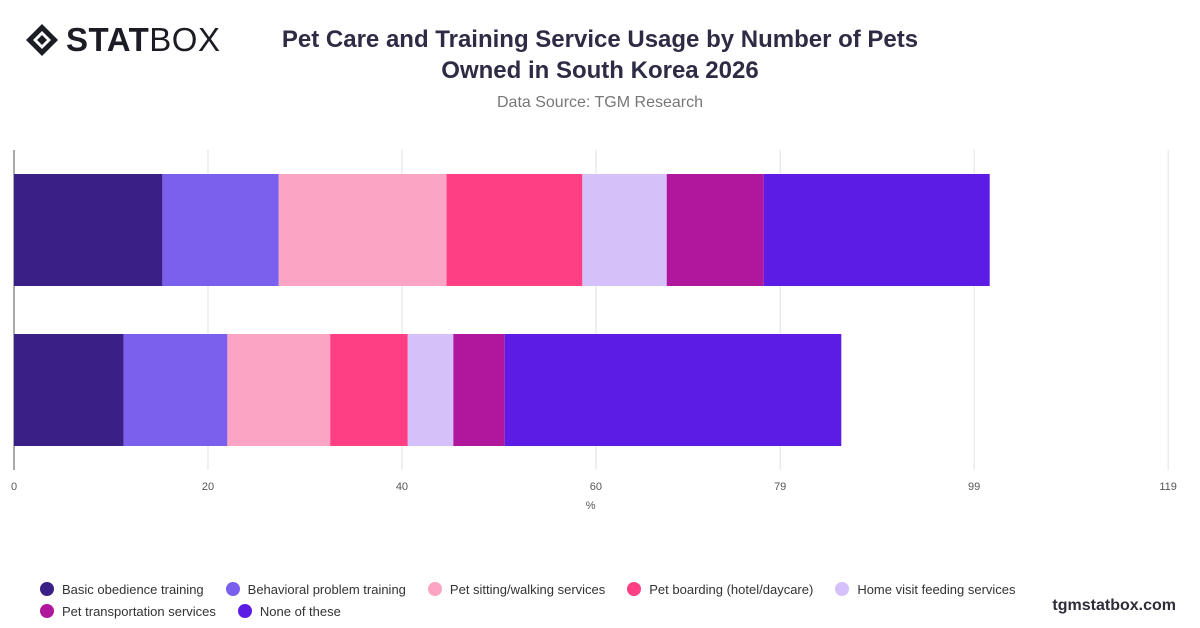 The image size is (1200, 628). I want to click on legend-item: Behavioral problem training, so click(315, 589).